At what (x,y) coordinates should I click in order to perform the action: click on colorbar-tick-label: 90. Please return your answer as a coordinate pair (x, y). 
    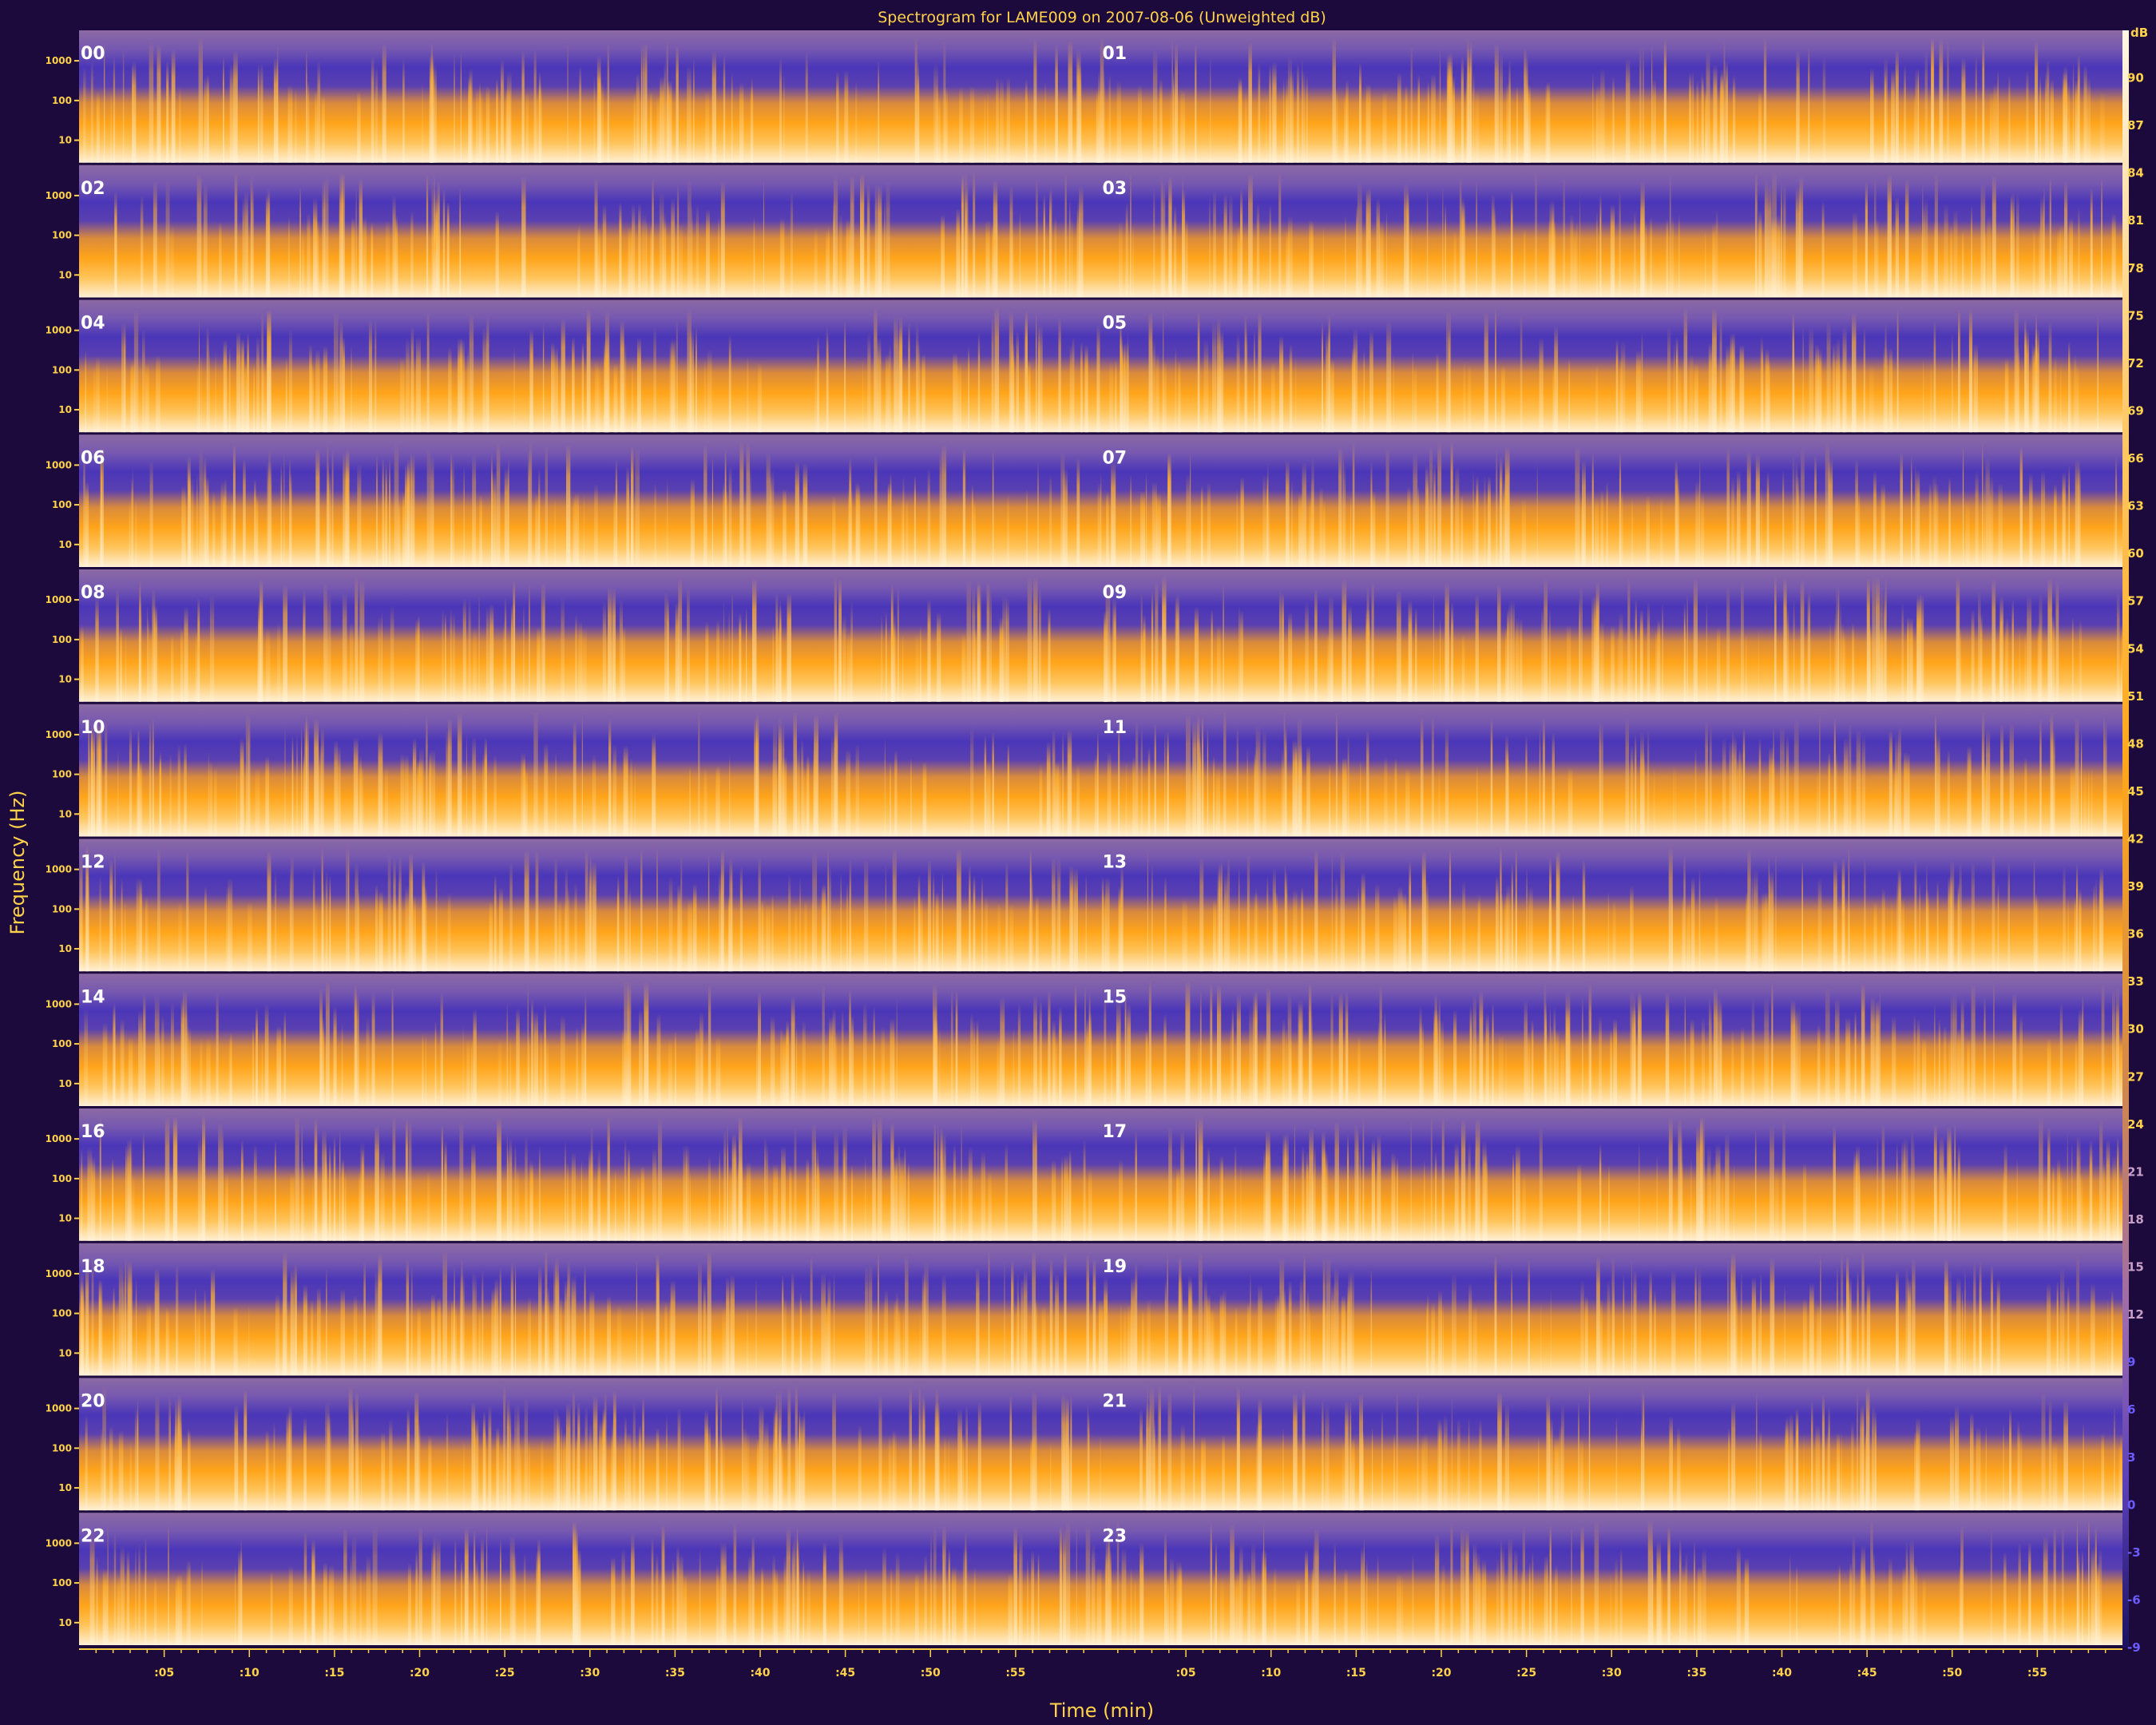
    Looking at the image, I should click on (2135, 78).